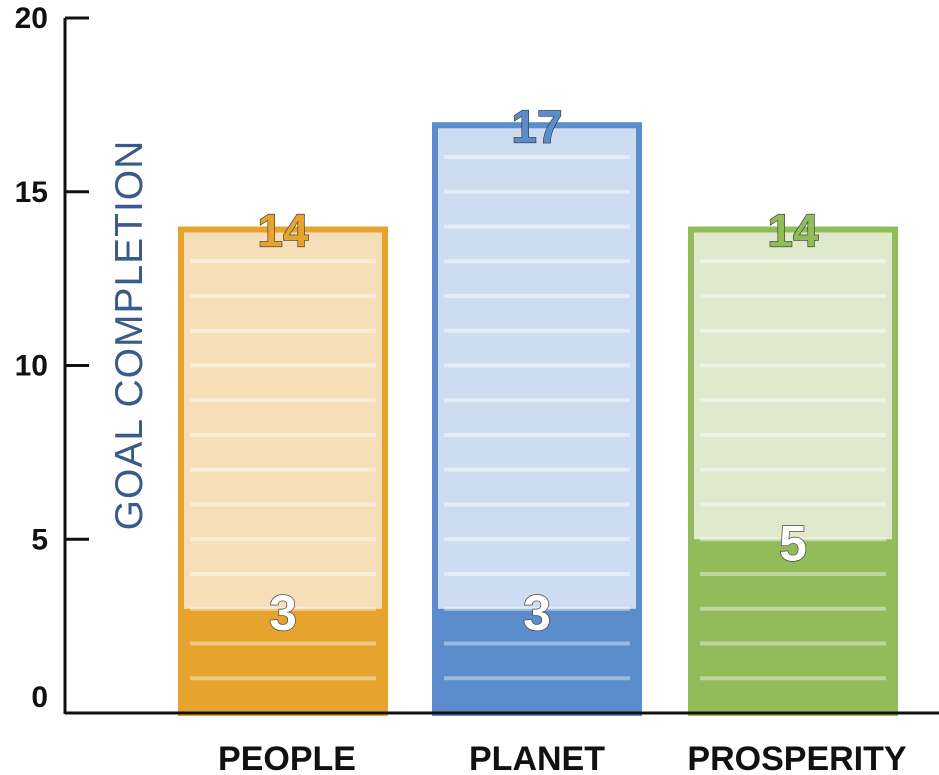  What do you see at coordinates (39, 539) in the screenshot?
I see `y-tick-label: 5` at bounding box center [39, 539].